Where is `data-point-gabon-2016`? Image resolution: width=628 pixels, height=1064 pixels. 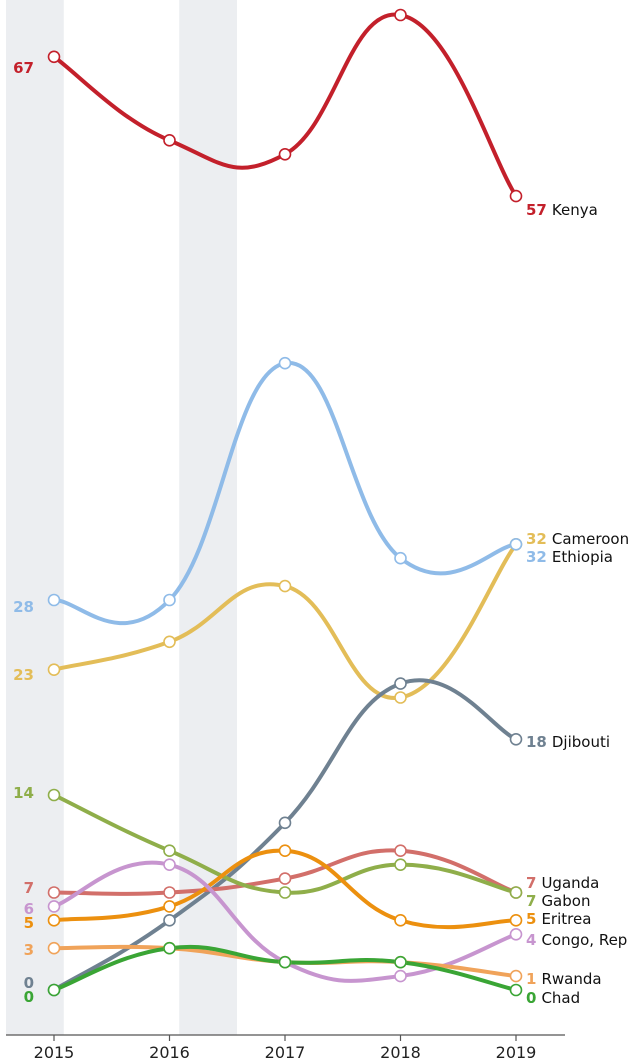
data-point-gabon-2016 is located at coordinates (169, 851).